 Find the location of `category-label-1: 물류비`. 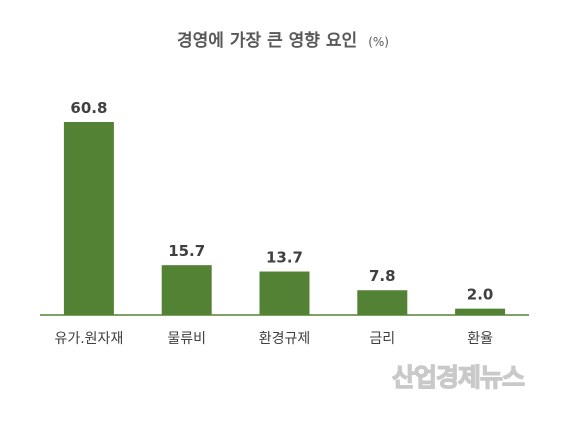

category-label-1: 물류비 is located at coordinates (186, 339).